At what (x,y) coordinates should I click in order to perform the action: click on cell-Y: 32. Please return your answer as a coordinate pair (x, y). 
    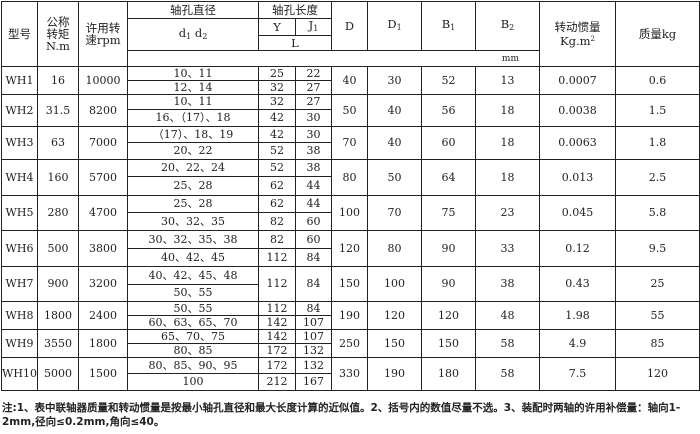
    Looking at the image, I should click on (277, 102).